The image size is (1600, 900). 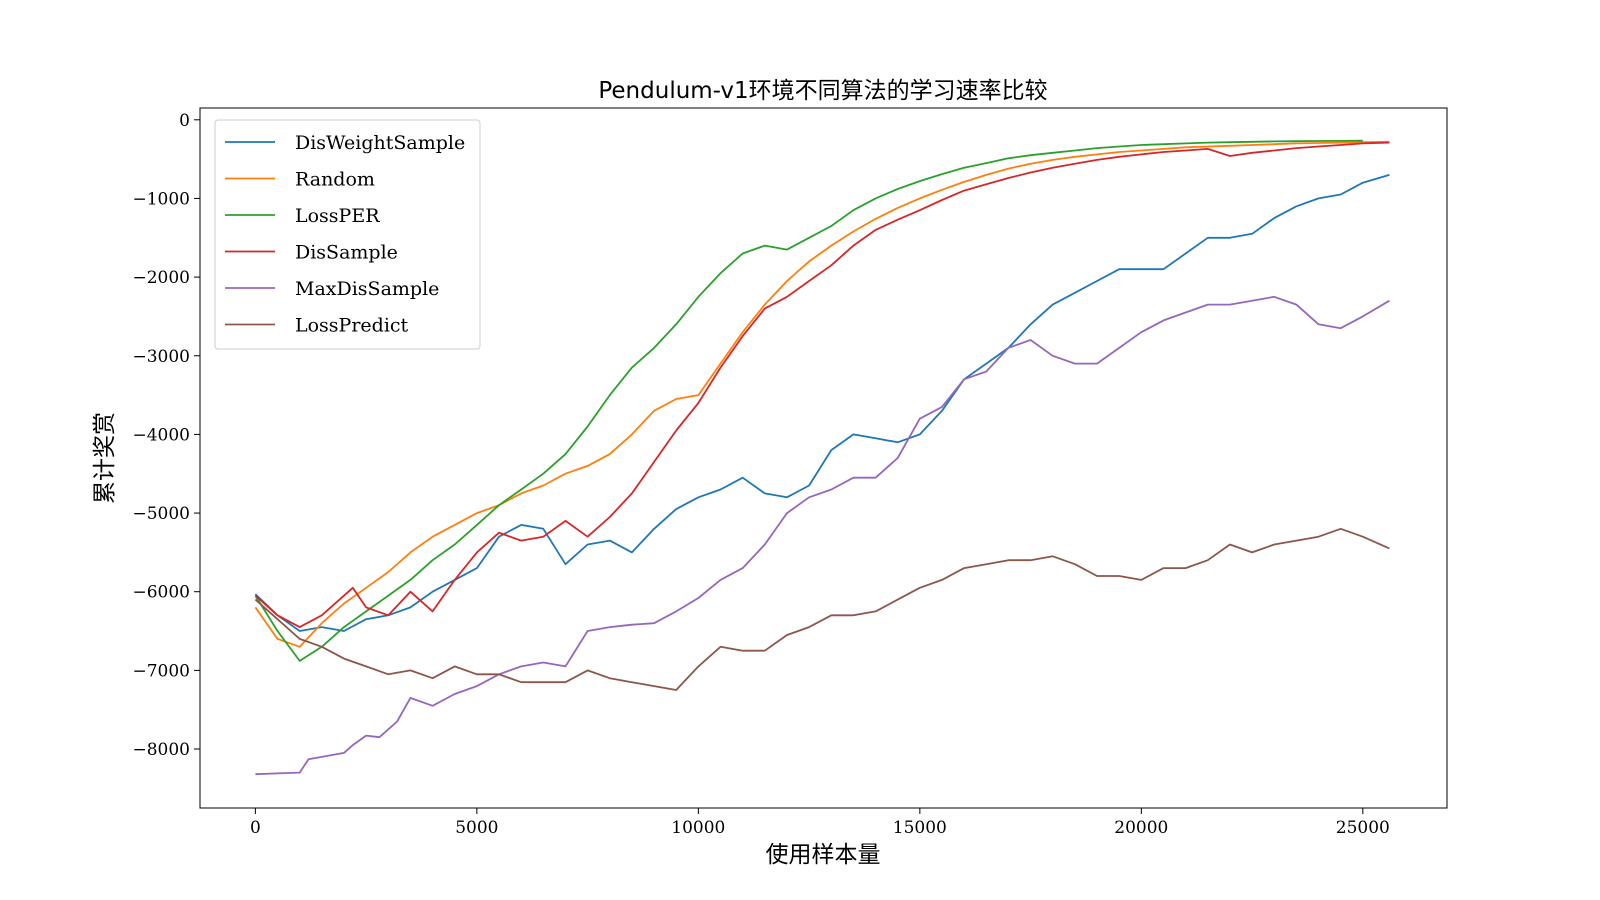 I want to click on x-tick-label: 5000, so click(x=476, y=828).